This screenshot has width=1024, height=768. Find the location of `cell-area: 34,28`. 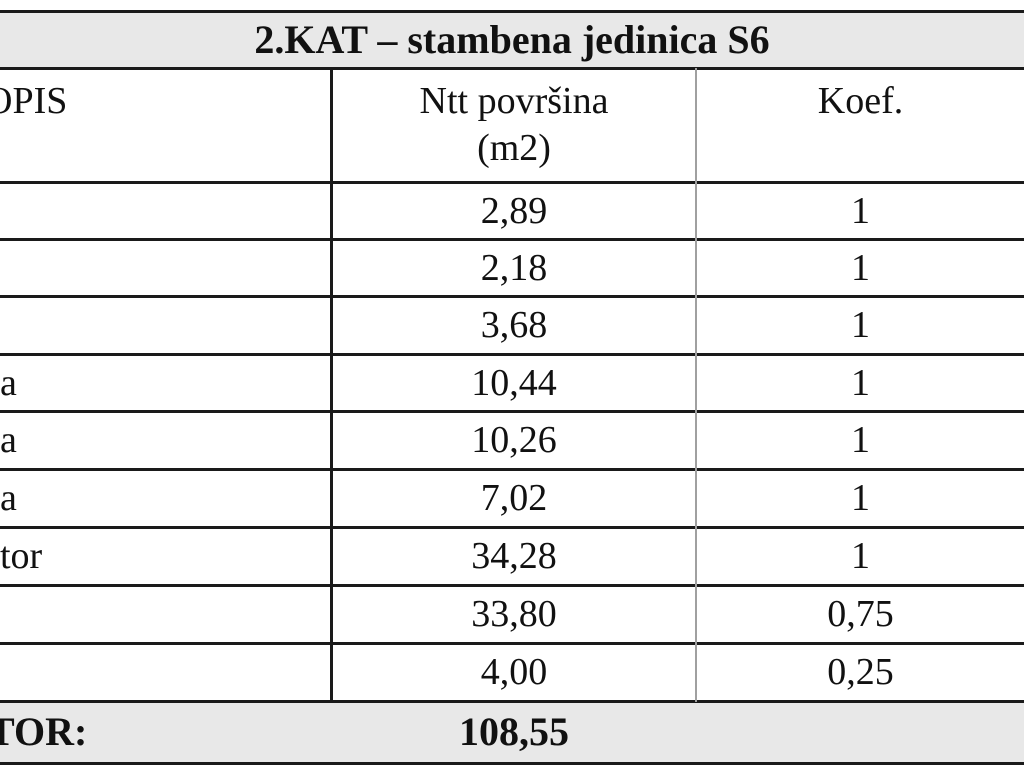

cell-area: 34,28 is located at coordinates (514, 556).